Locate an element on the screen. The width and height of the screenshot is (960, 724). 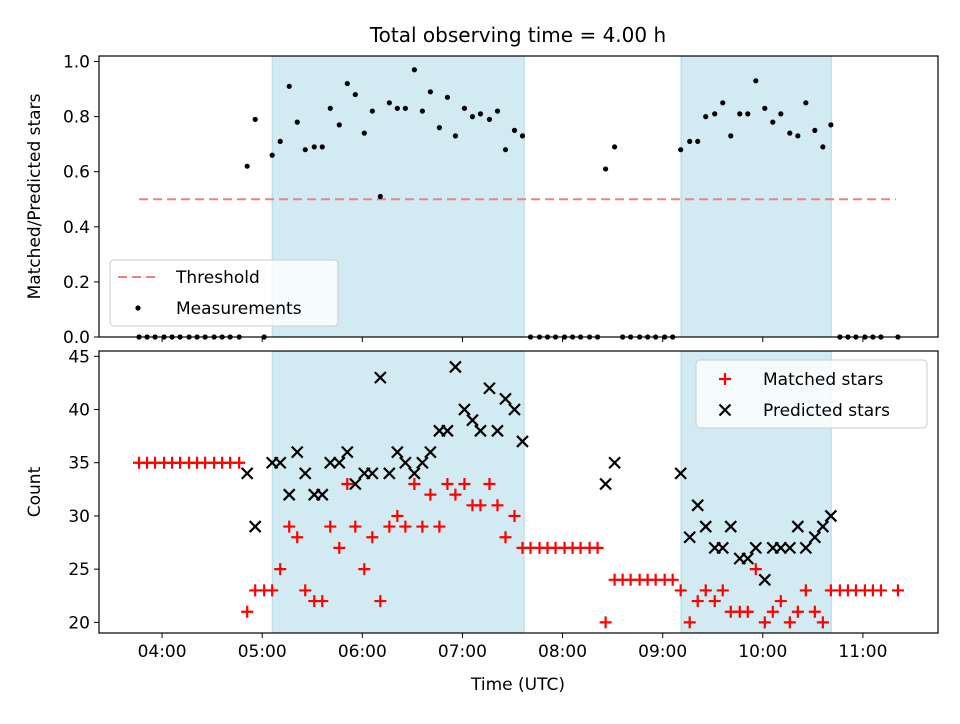
legend-box is located at coordinates (811, 394).